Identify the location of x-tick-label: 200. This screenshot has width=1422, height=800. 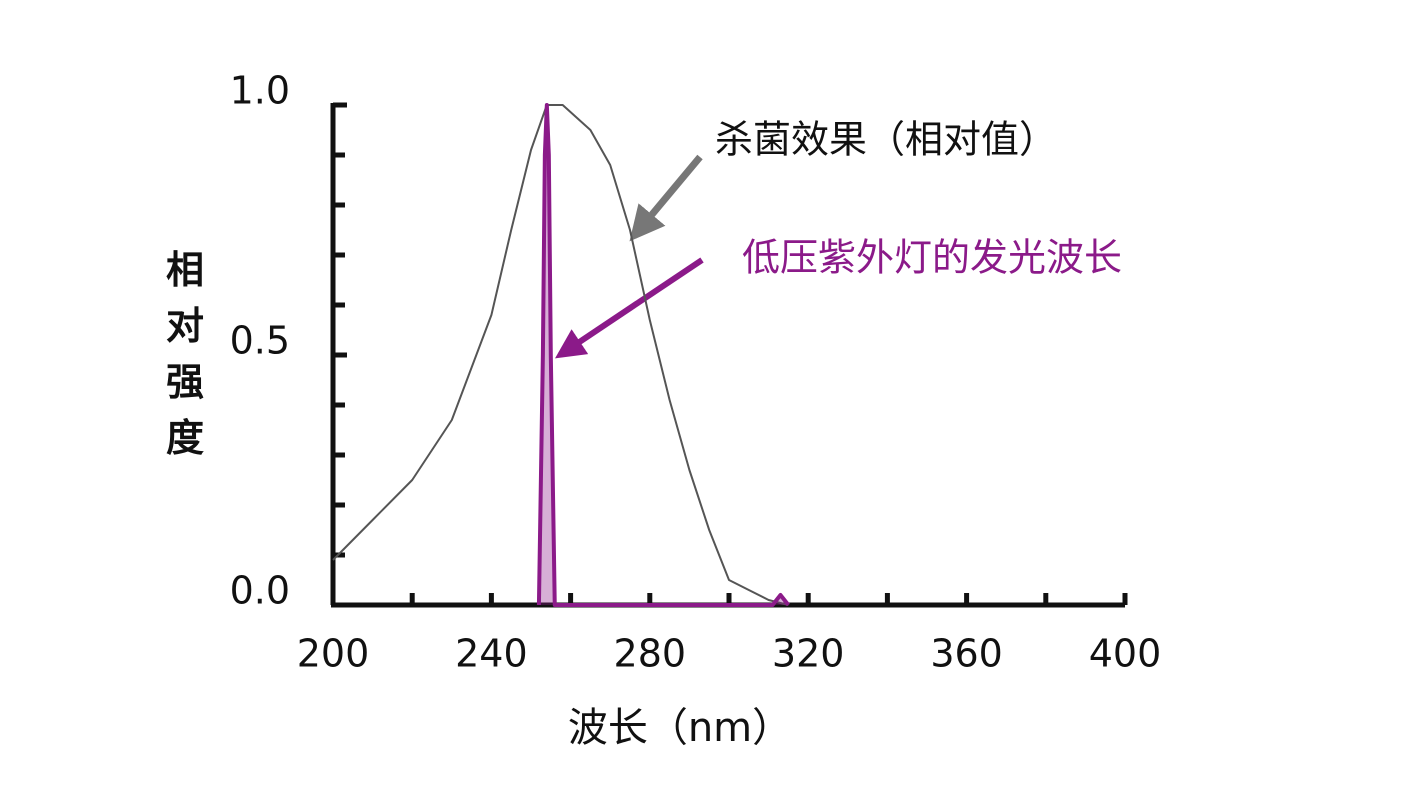
(333, 654).